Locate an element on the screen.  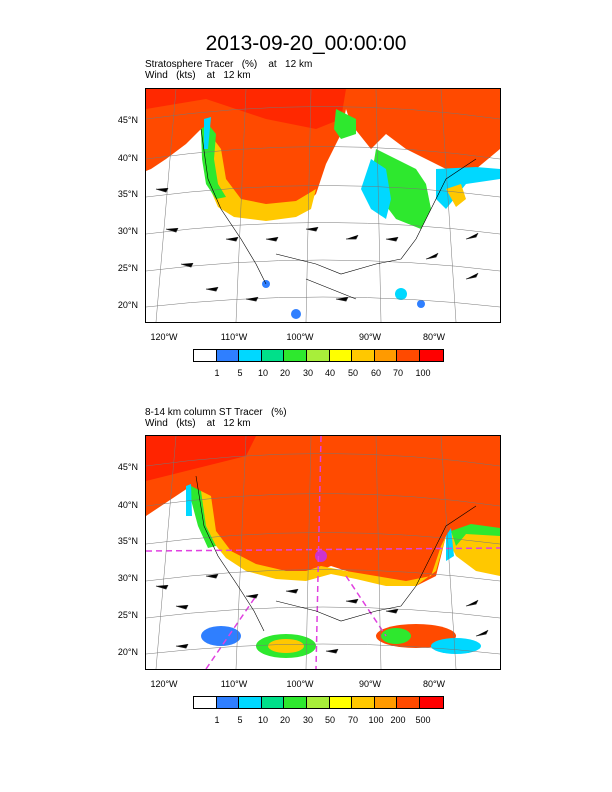
panel2-subtitle-line1: 8-14 km column ST Tracer (%) is located at coordinates (216, 412).